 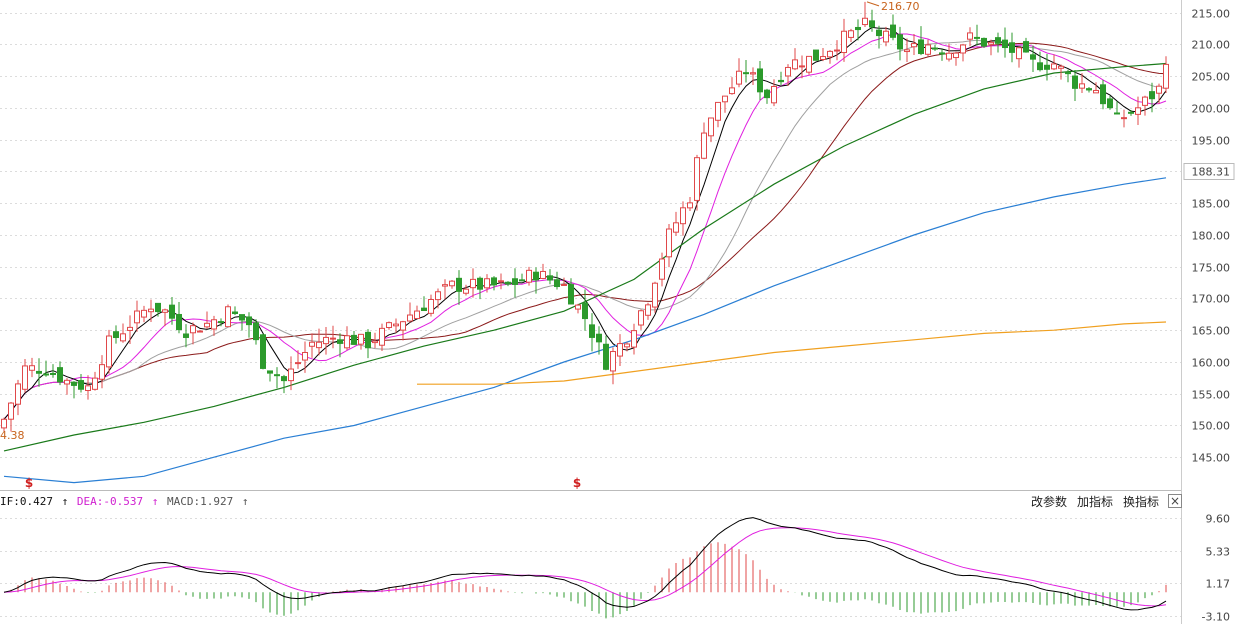 I want to click on switch-indicator-button: 换指标, so click(x=1140, y=502).